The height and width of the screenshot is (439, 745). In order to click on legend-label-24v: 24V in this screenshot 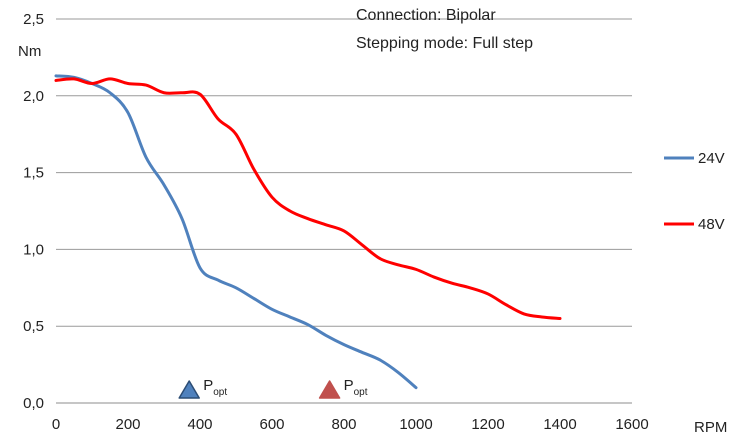, I will do `click(711, 158)`.